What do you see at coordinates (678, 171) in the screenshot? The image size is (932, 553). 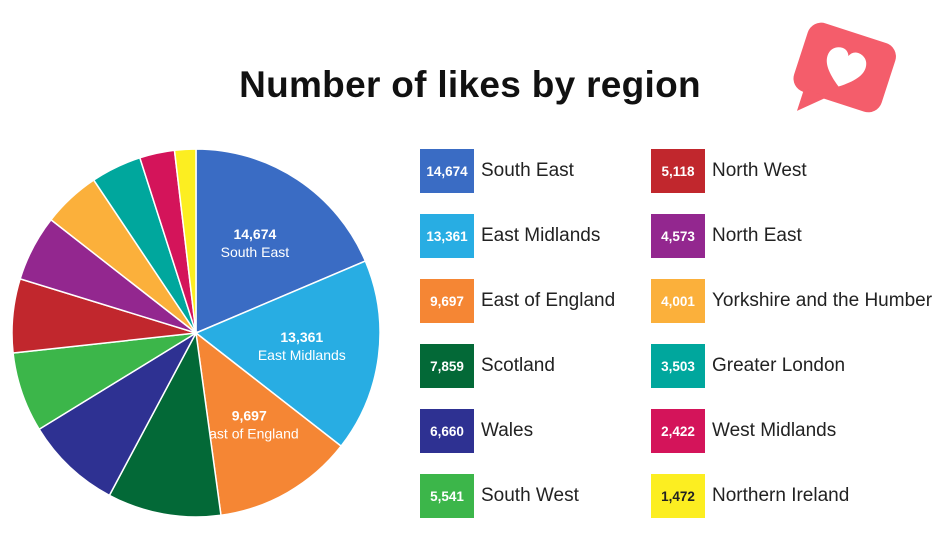 I see `legend-value-swatch: 5,118` at bounding box center [678, 171].